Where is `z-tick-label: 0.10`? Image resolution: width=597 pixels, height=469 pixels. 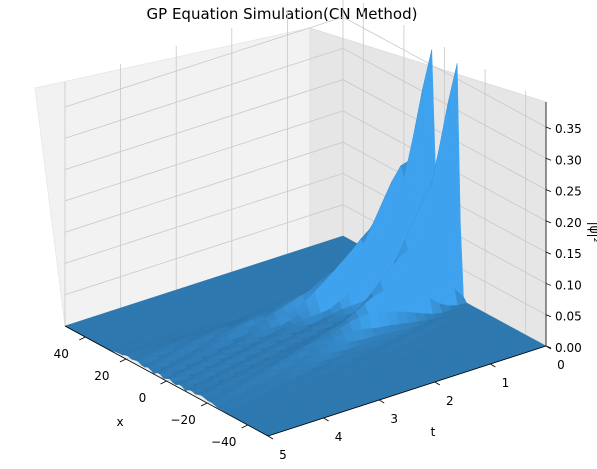 z-tick-label: 0.10 is located at coordinates (568, 285).